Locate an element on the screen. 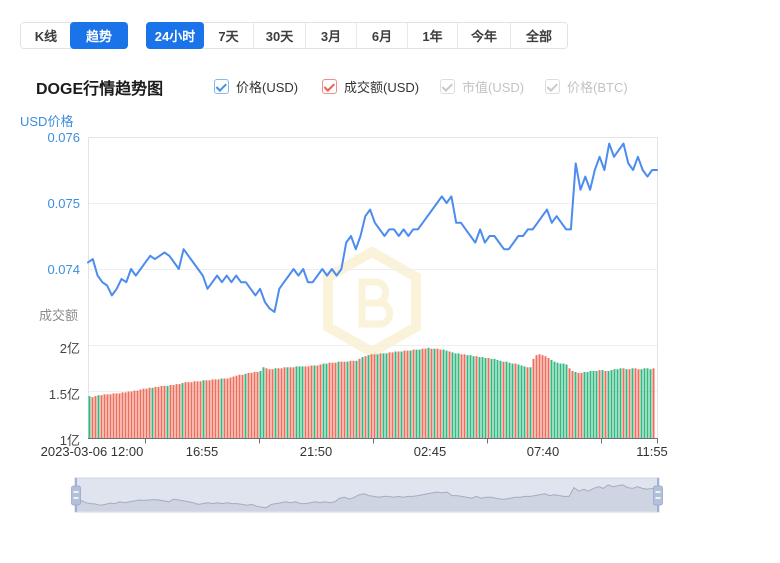 This screenshot has width=780, height=563. legend-label: 价格(BTC) is located at coordinates (597, 87).